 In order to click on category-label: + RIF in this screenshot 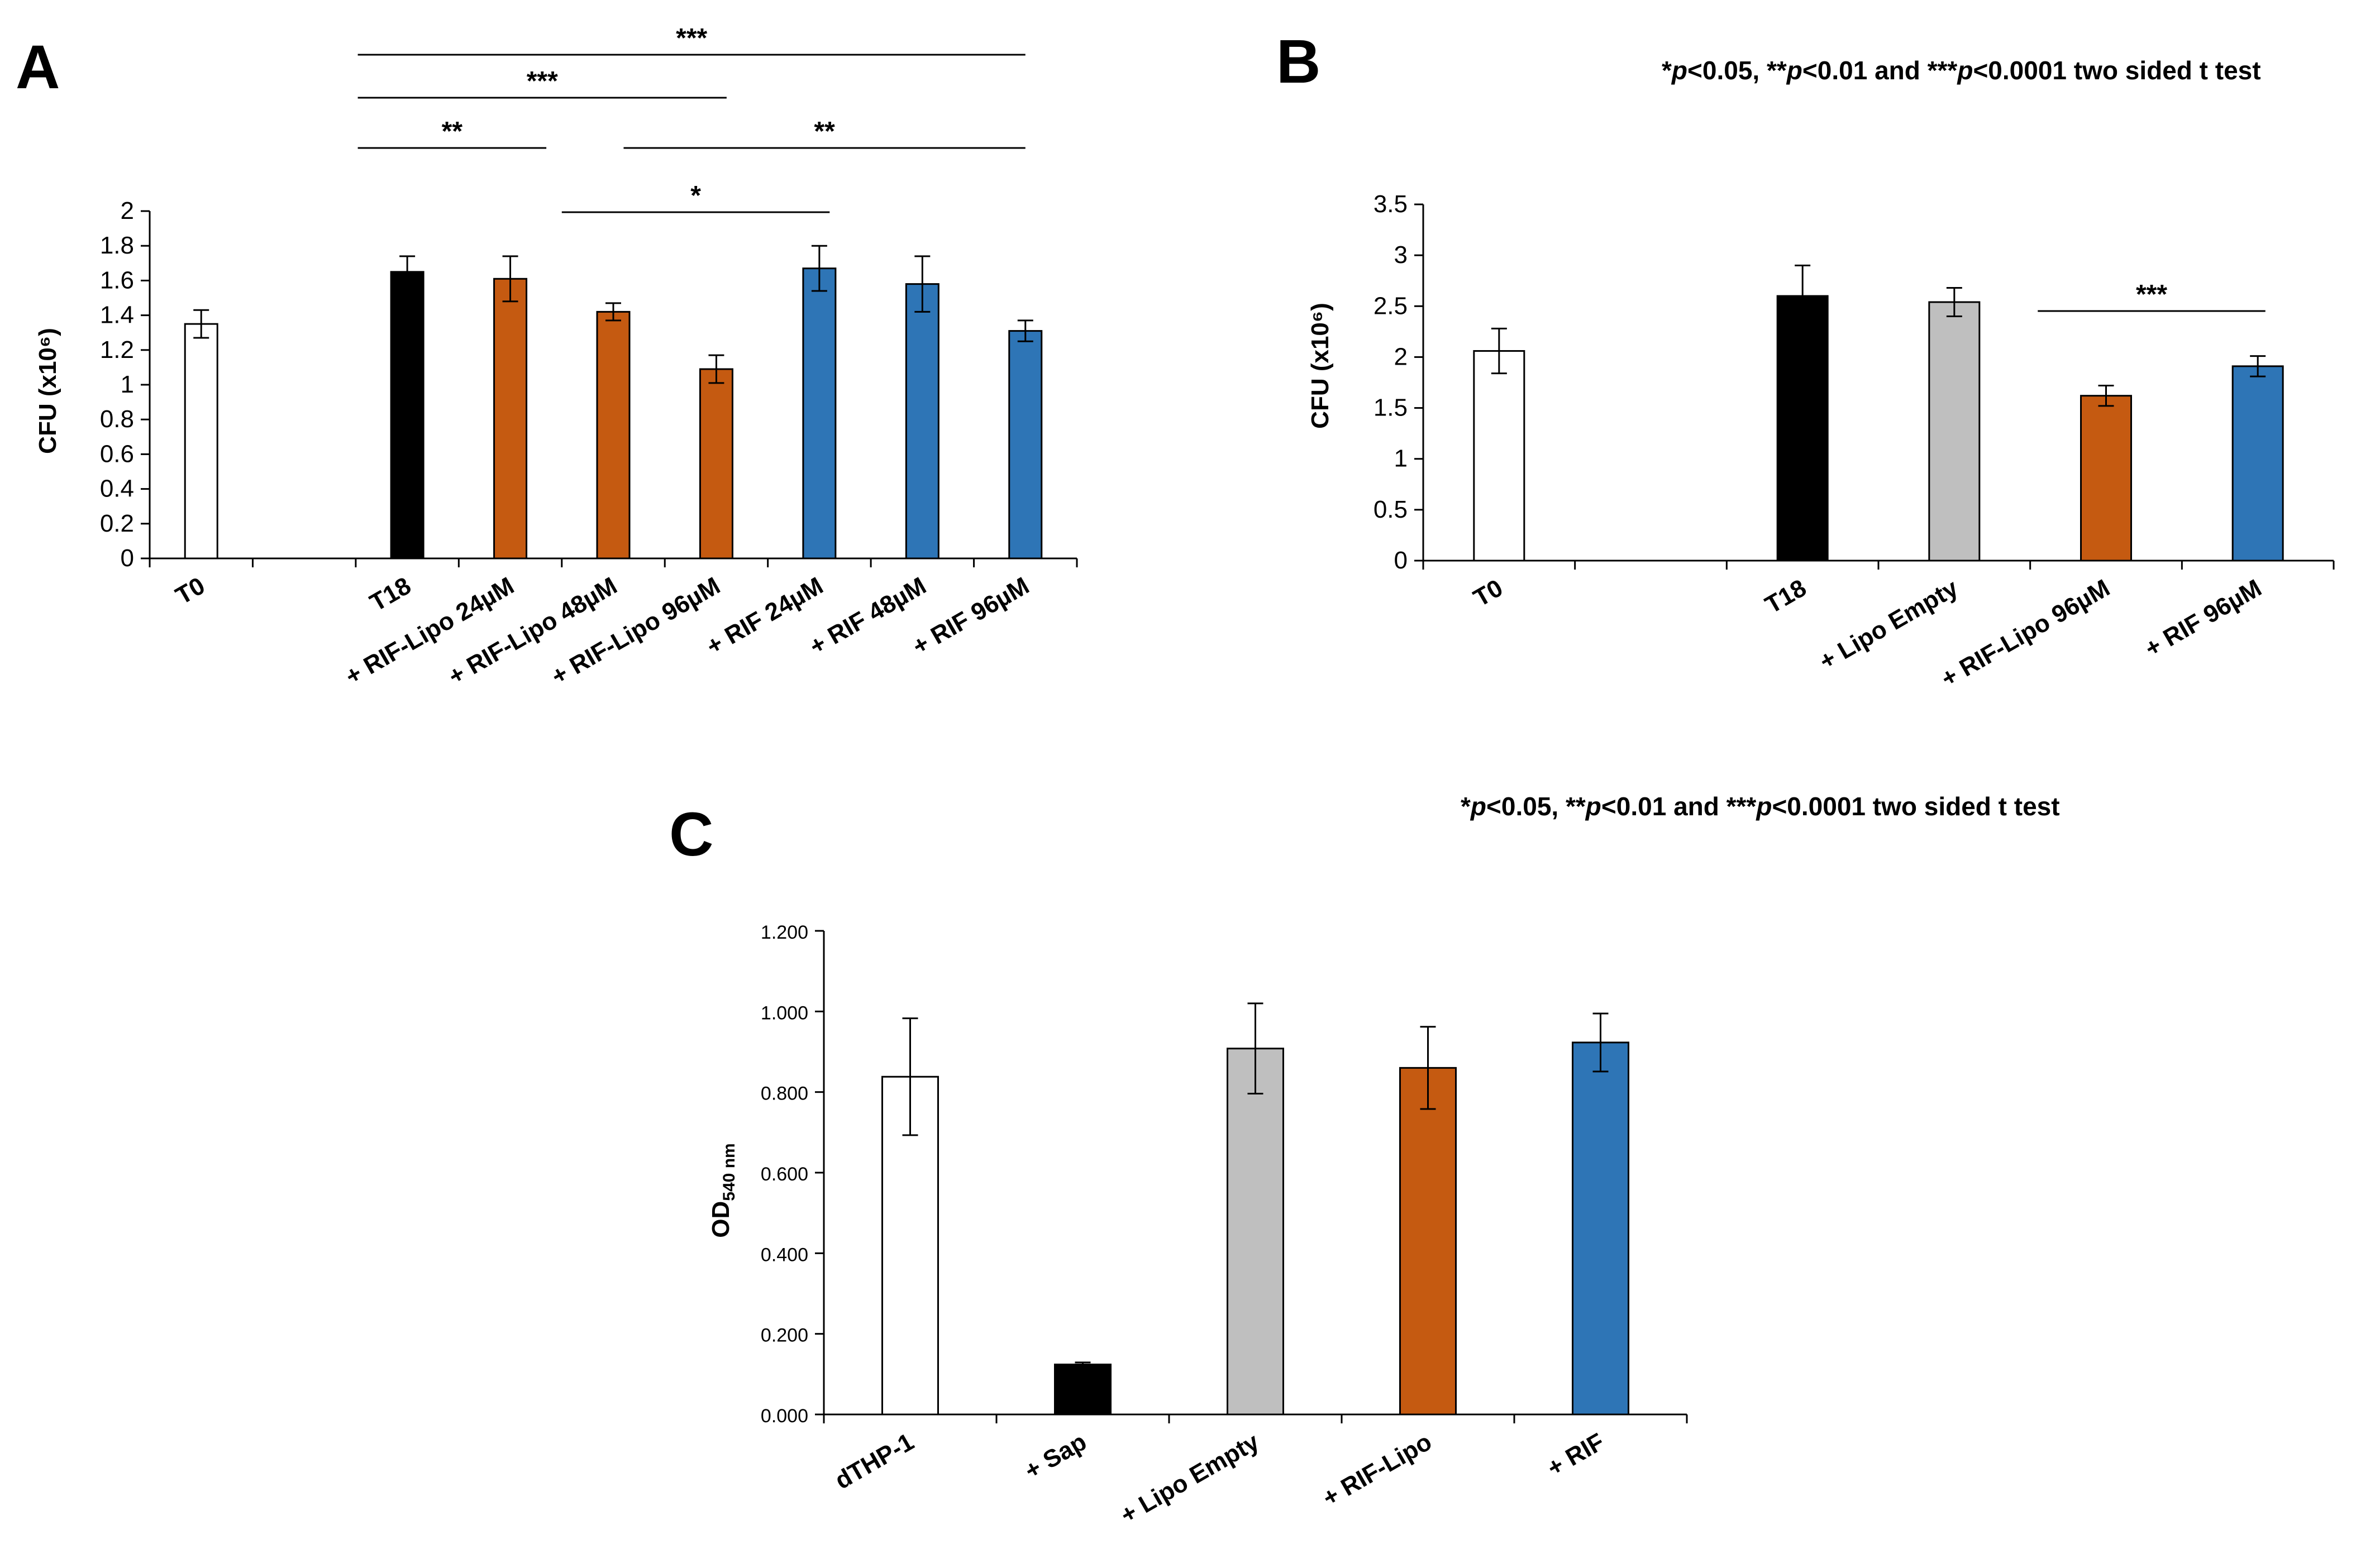, I will do `click(1576, 1455)`.